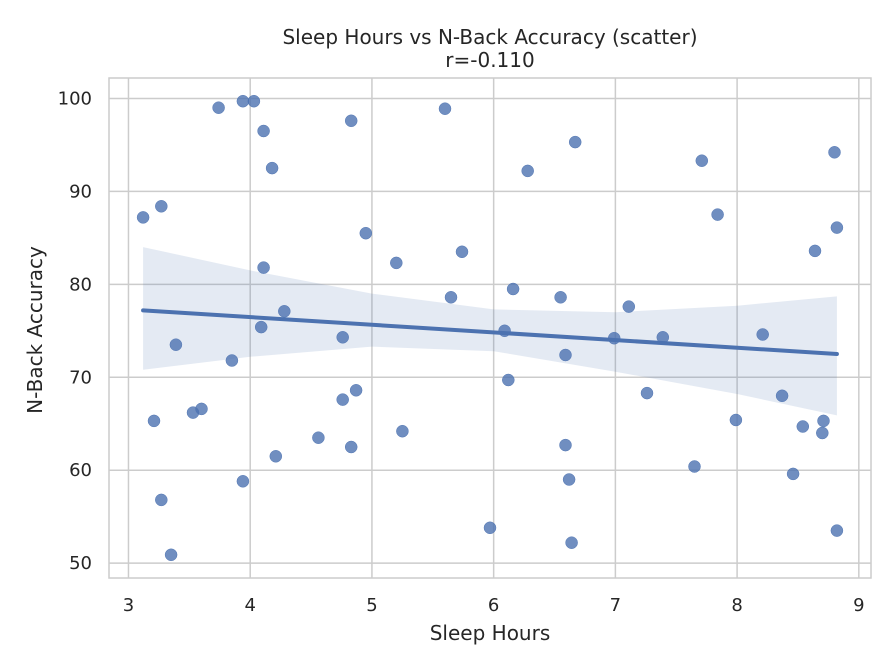 This screenshot has width=896, height=672. I want to click on x-tick-label: 6, so click(493, 605).